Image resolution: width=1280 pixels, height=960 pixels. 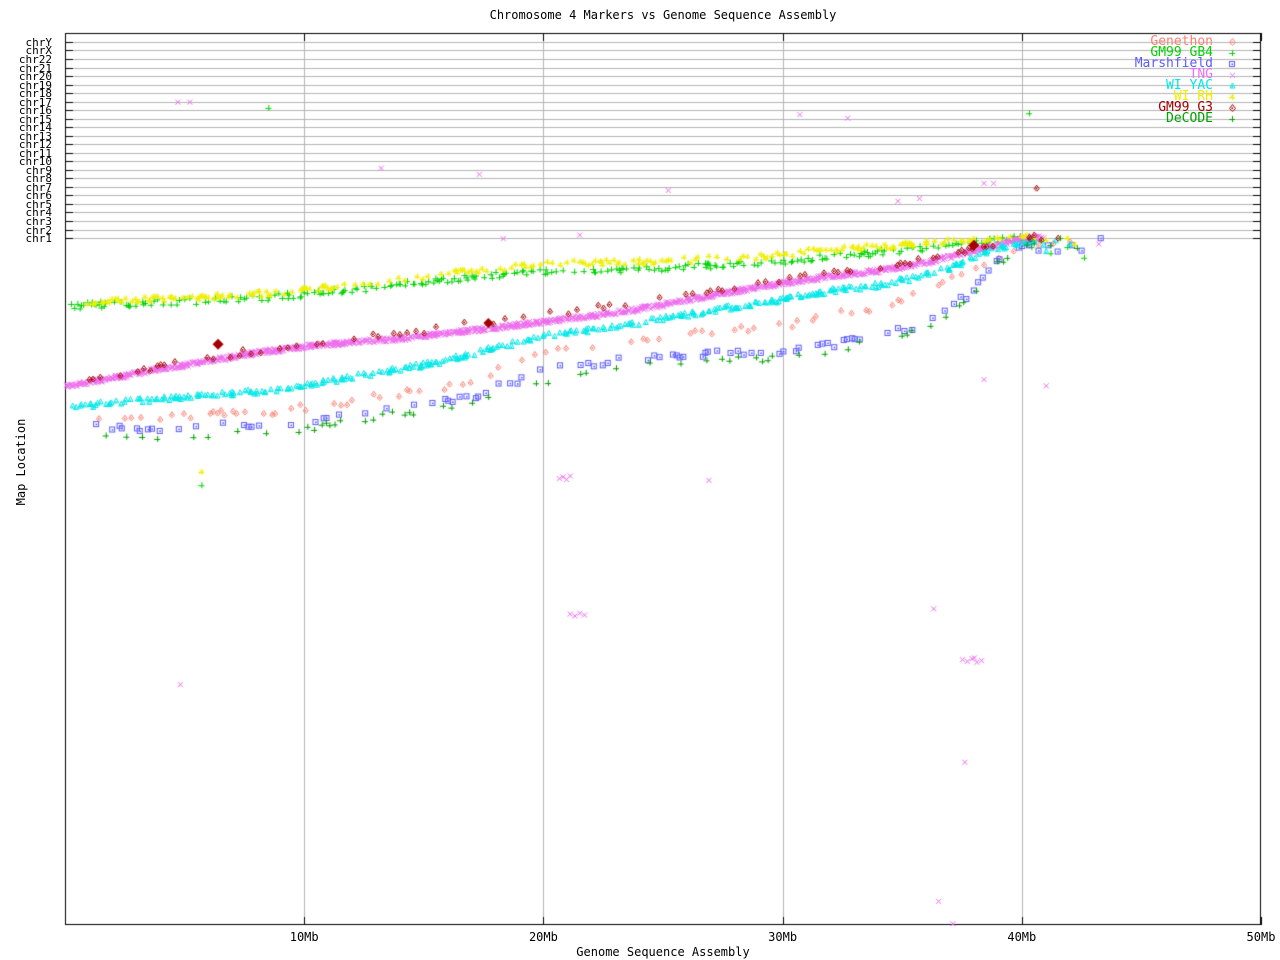 What do you see at coordinates (1181, 41) in the screenshot?
I see `legend-item-genethon: Genethon` at bounding box center [1181, 41].